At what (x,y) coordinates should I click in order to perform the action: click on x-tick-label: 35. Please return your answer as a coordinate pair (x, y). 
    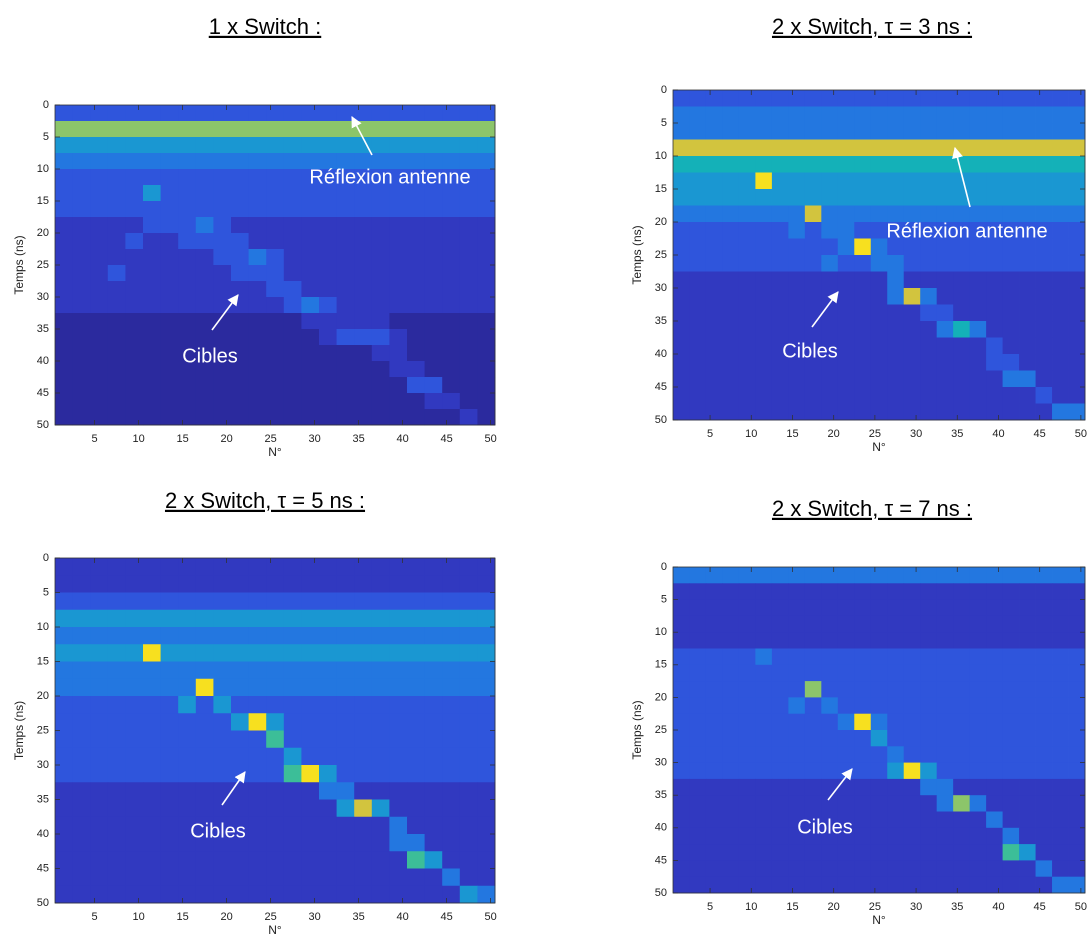
    Looking at the image, I should click on (358, 917).